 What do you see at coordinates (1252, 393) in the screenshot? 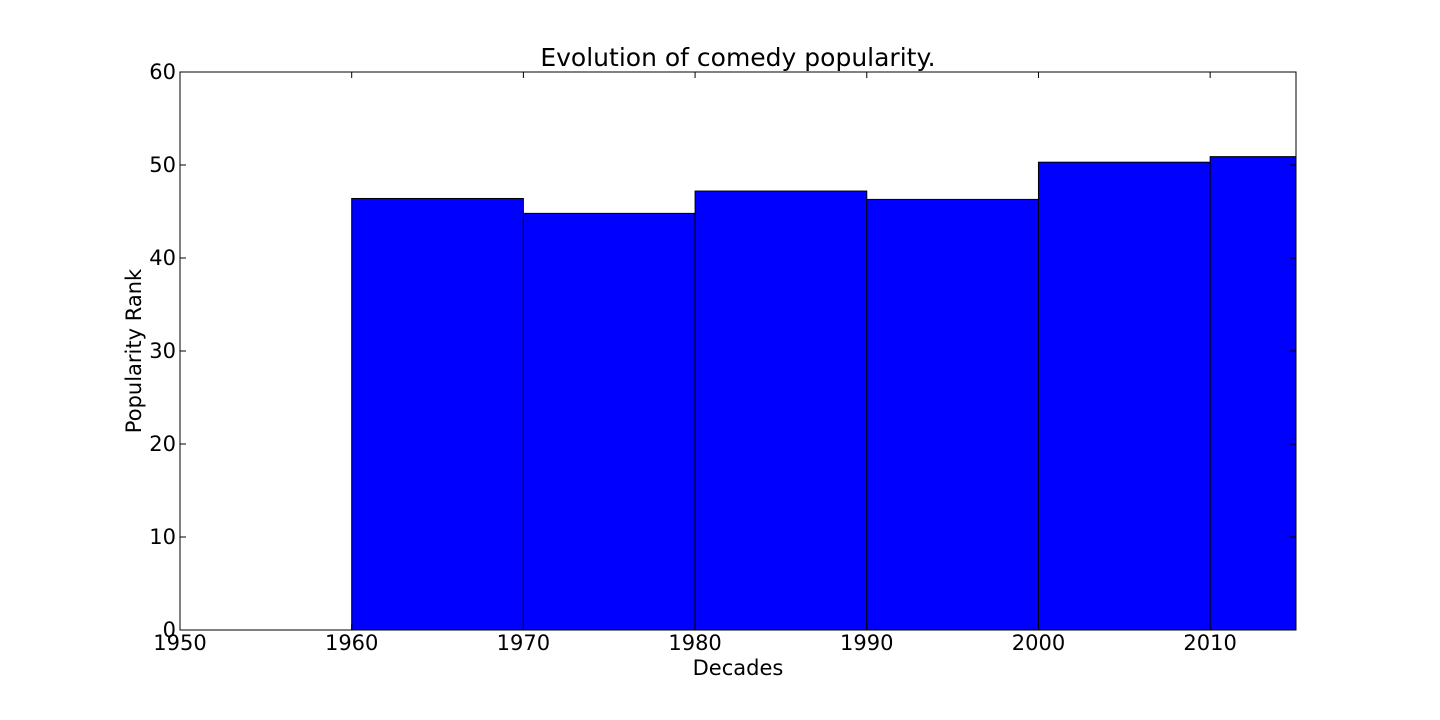
I see `bar-2010` at bounding box center [1252, 393].